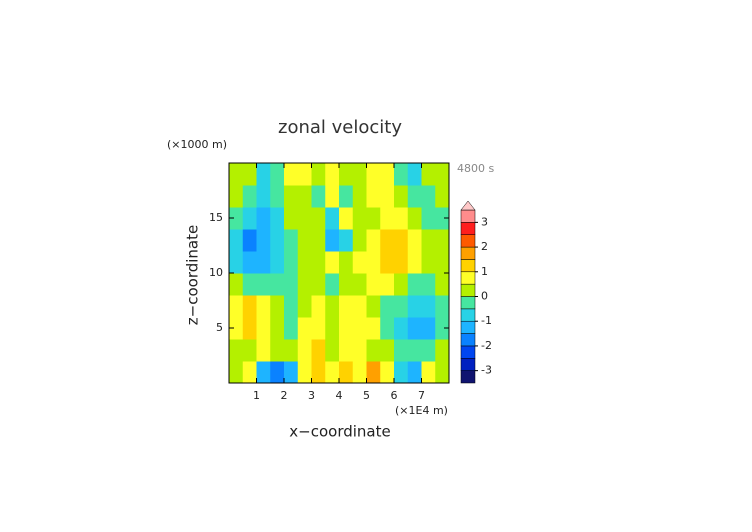 The width and height of the screenshot is (752, 532). What do you see at coordinates (421, 395) in the screenshot?
I see `x-tick-label: 7` at bounding box center [421, 395].